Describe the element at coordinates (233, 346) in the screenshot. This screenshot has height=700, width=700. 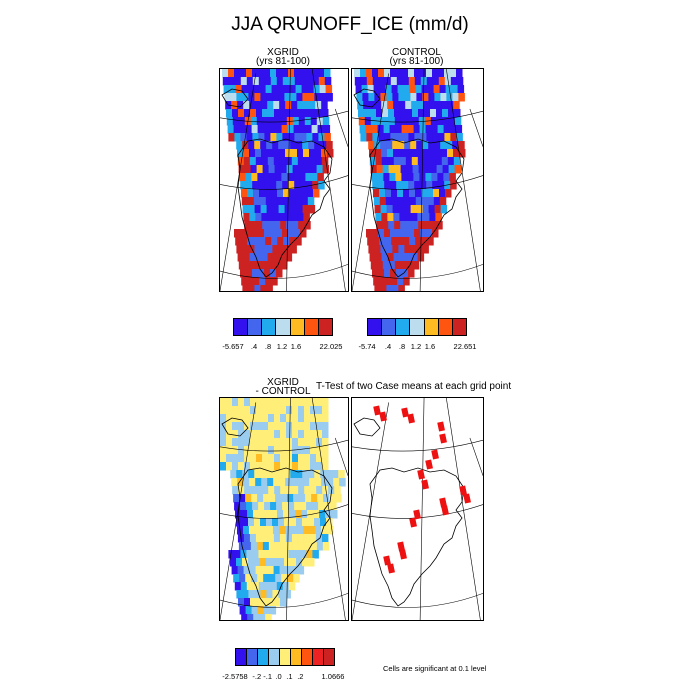
I see `colorbar-tick-label: -5.657` at that location.